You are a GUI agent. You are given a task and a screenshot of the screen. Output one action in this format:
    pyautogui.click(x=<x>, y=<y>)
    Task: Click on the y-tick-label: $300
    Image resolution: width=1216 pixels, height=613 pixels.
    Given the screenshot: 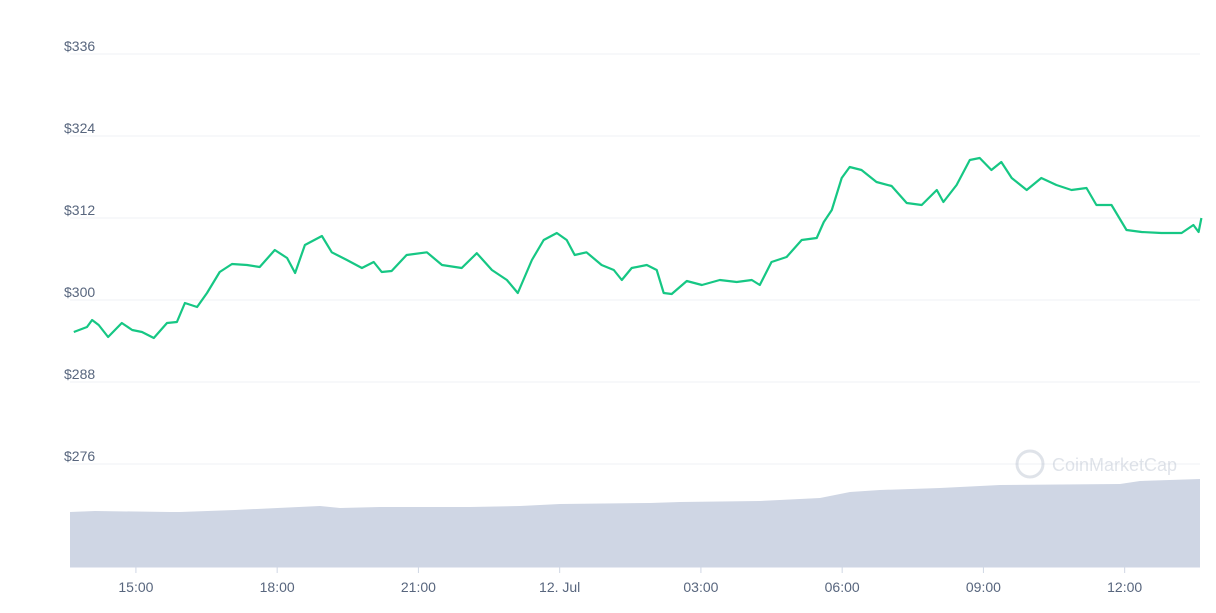 What is the action you would take?
    pyautogui.click(x=79, y=292)
    